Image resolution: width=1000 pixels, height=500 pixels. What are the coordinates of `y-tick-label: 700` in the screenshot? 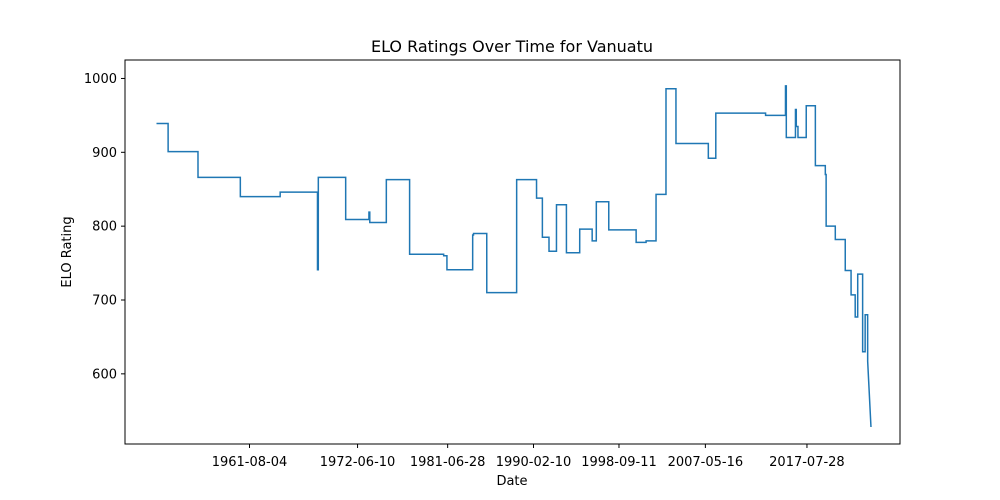 It's located at (104, 301).